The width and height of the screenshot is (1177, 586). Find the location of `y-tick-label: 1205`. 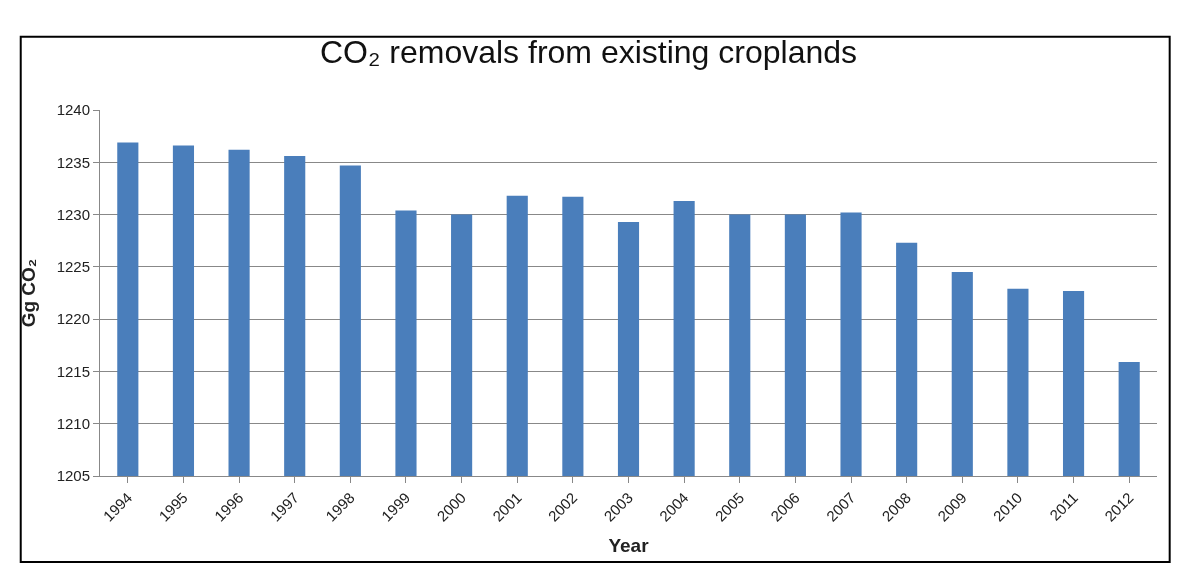

y-tick-label: 1205 is located at coordinates (73, 476).